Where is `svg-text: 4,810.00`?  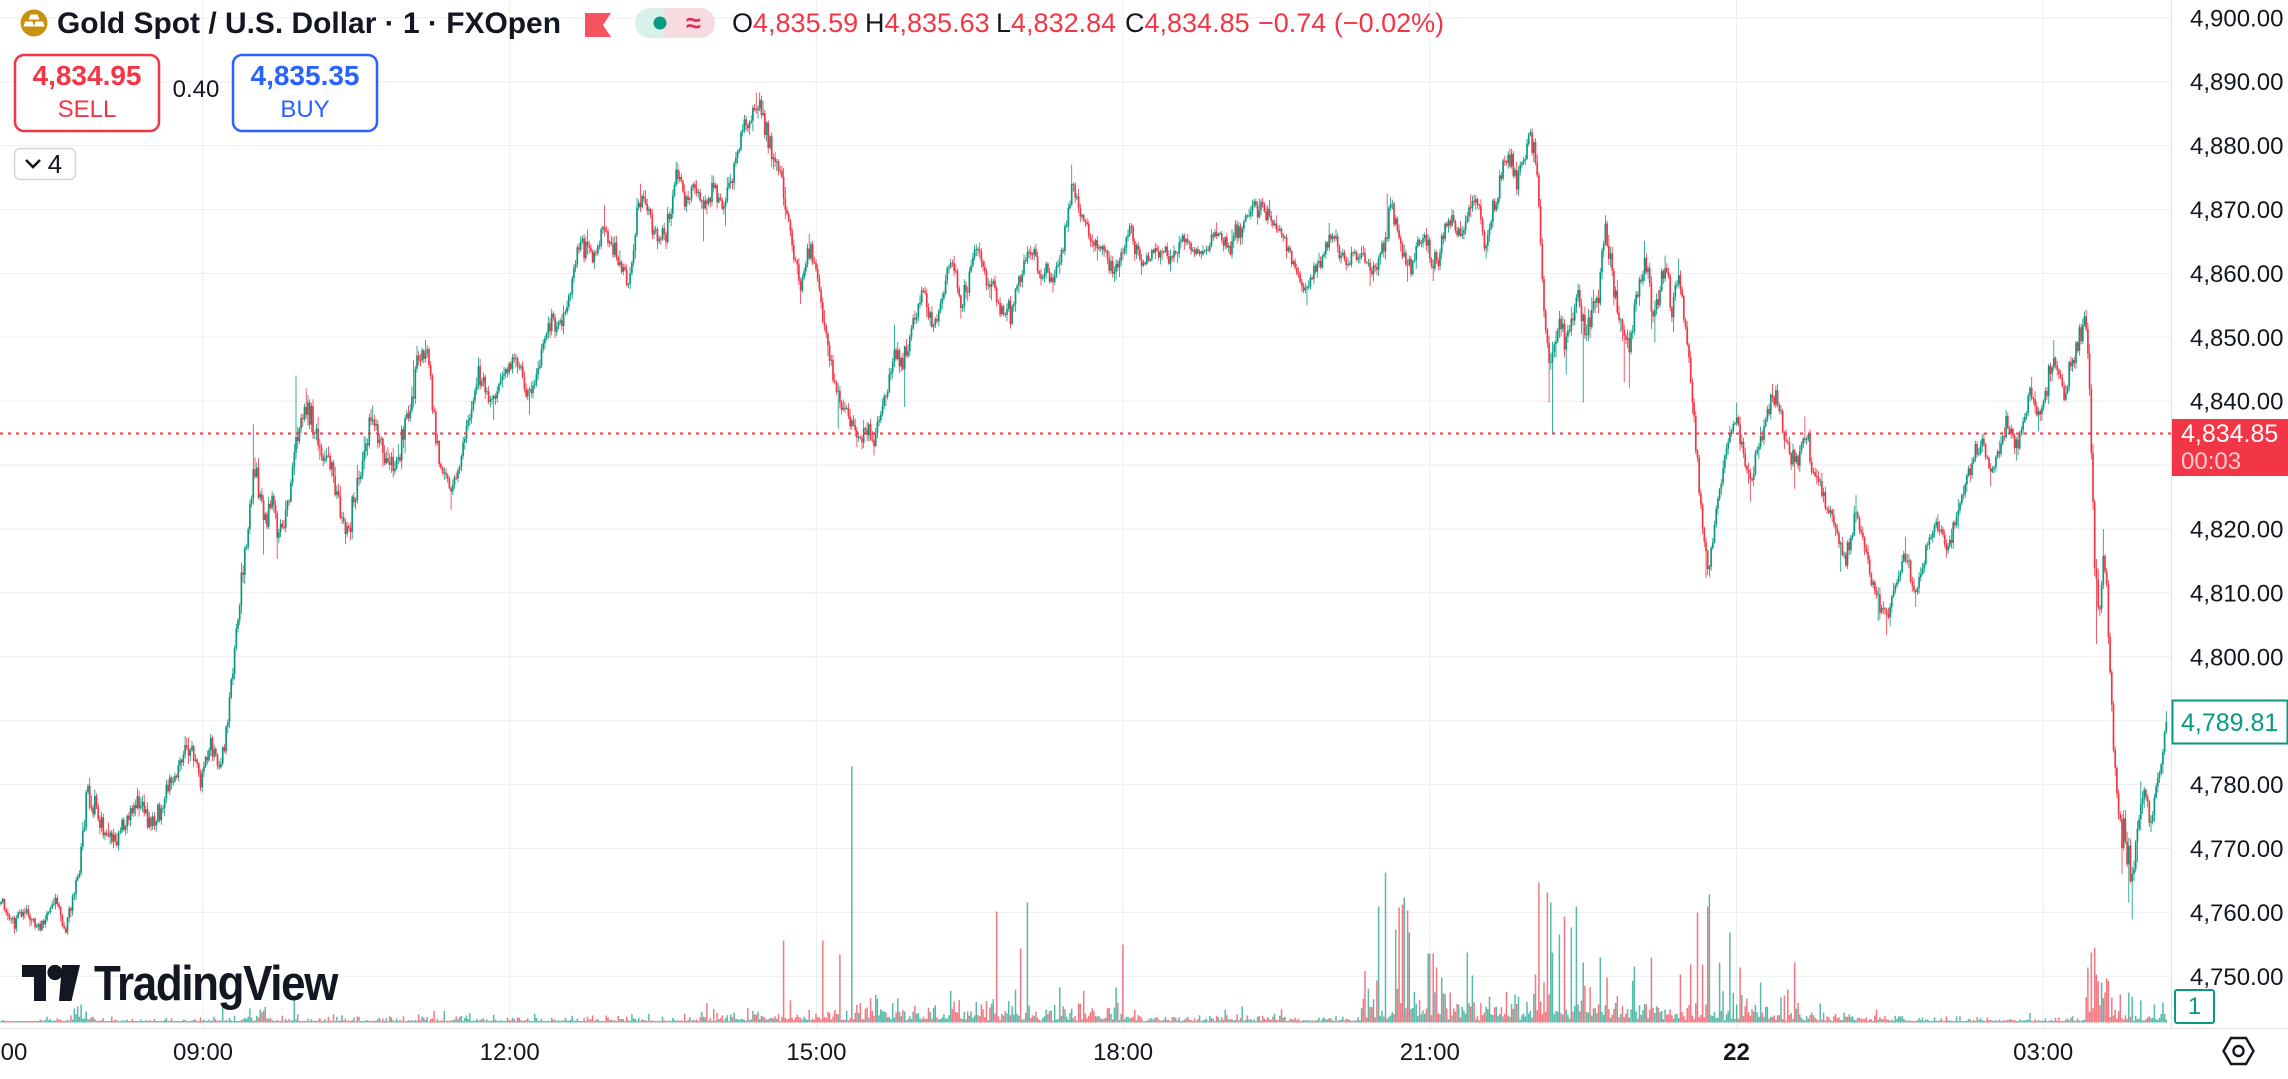 svg-text: 4,810.00 is located at coordinates (2236, 593).